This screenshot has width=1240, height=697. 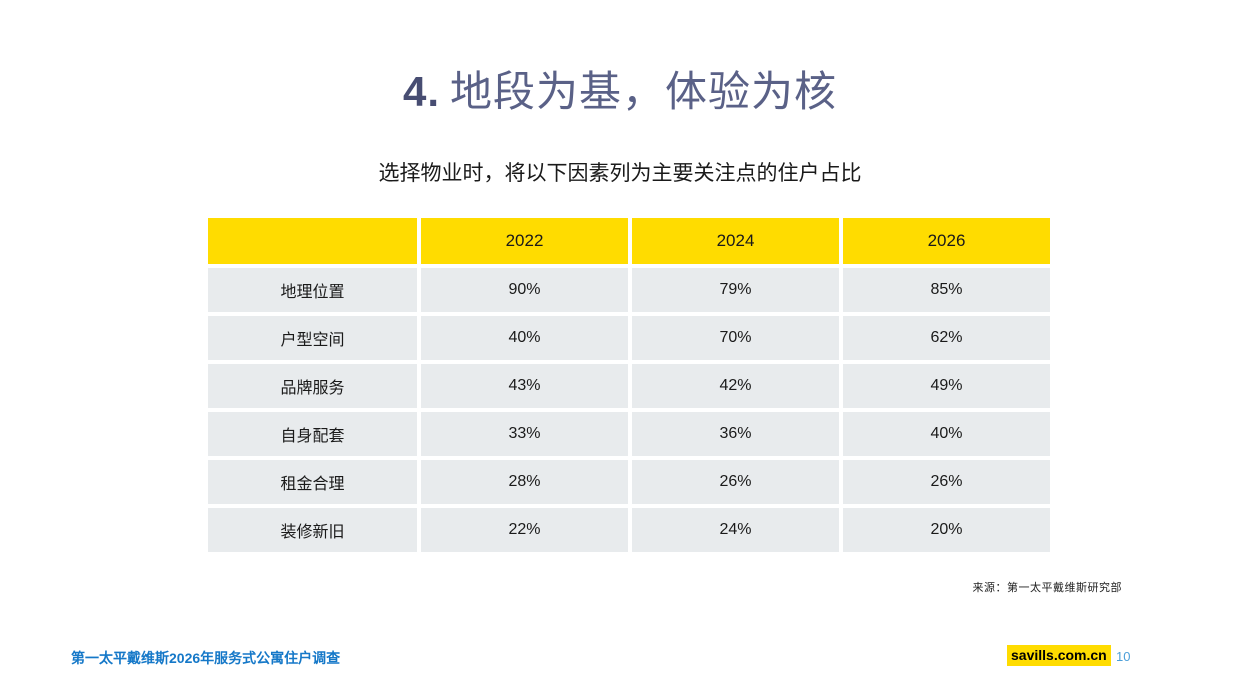 I want to click on row-label: 地理位置, so click(x=312, y=290).